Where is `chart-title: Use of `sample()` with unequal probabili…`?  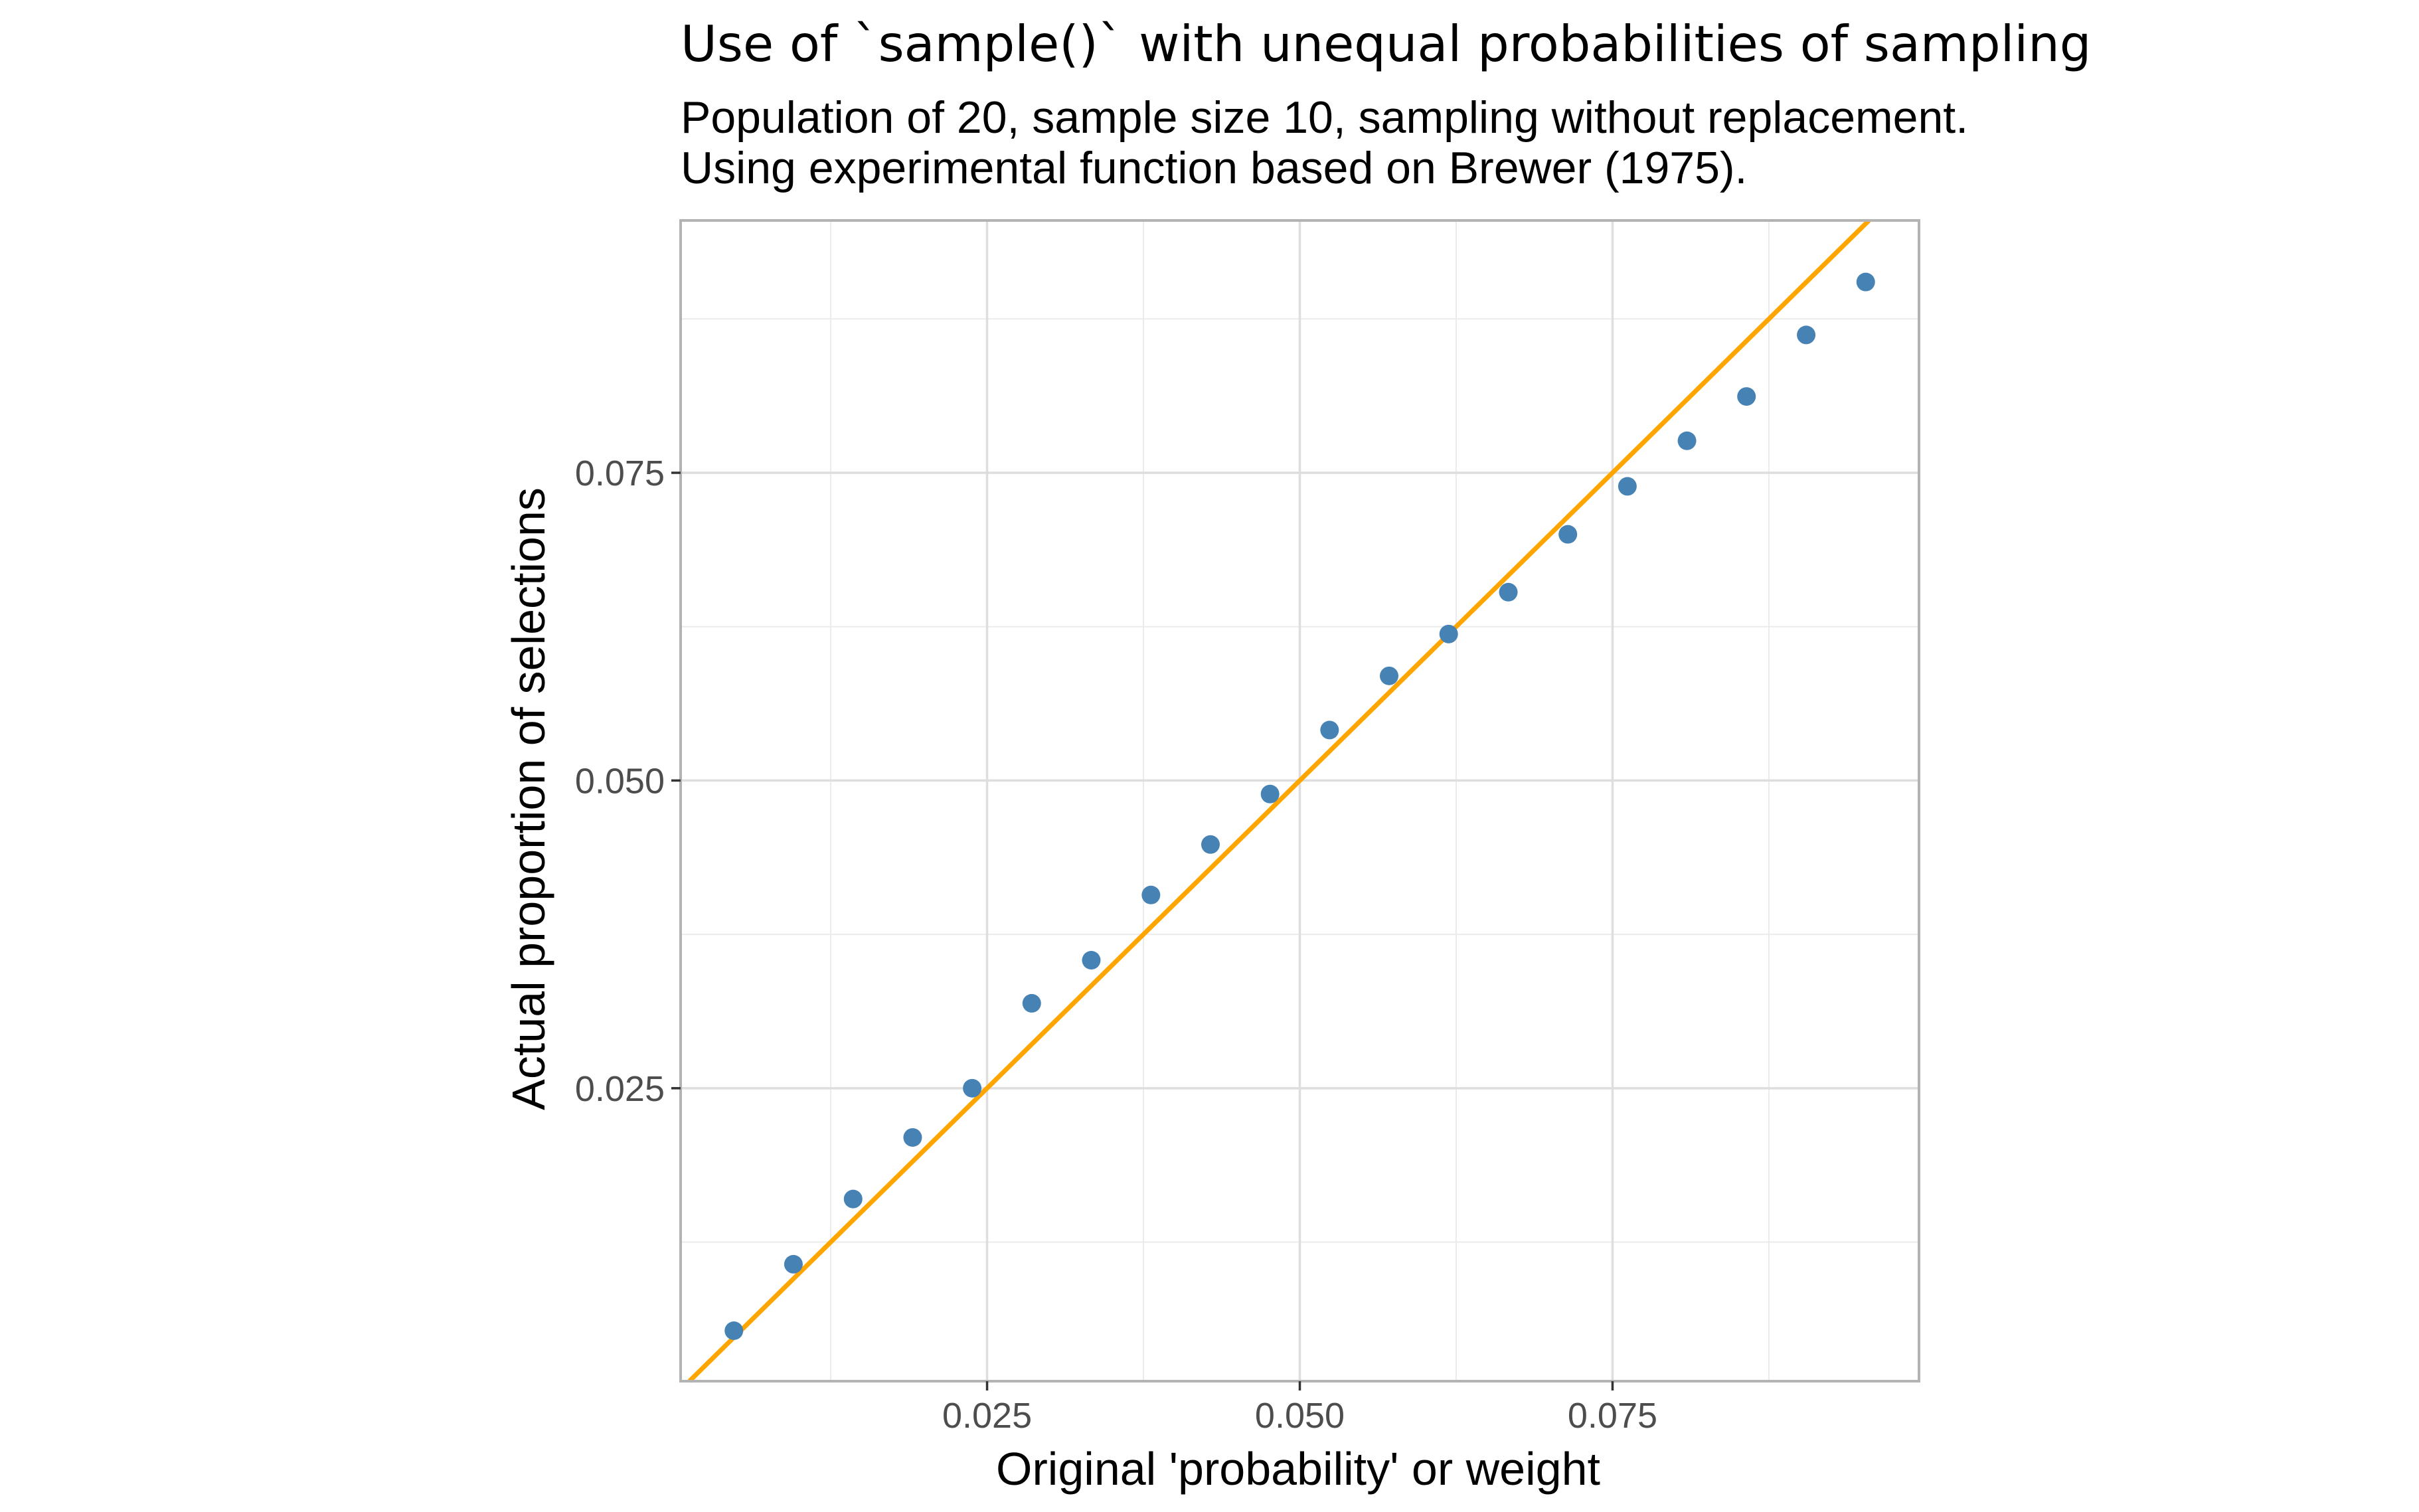
chart-title: Use of `sample()` with unequal probabili… is located at coordinates (1386, 44).